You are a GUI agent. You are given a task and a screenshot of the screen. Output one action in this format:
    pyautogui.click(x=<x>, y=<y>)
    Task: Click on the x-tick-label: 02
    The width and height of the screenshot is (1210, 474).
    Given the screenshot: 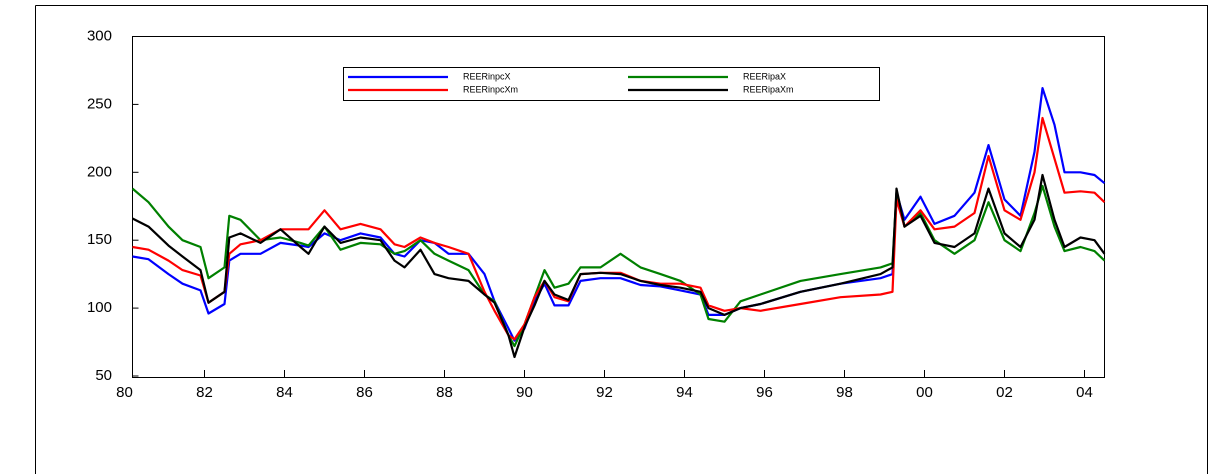 What is the action you would take?
    pyautogui.click(x=1004, y=392)
    